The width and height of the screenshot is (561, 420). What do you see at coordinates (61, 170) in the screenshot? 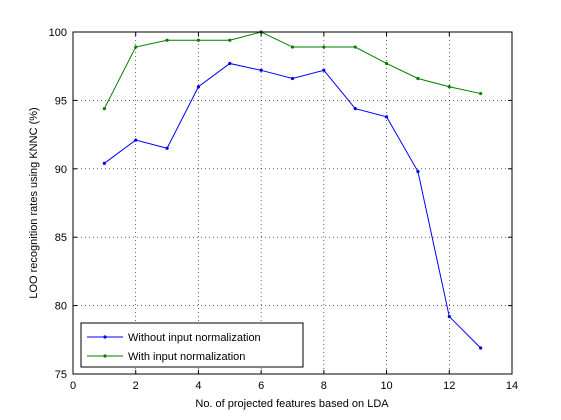
I see `y-tick-label: 90` at bounding box center [61, 170].